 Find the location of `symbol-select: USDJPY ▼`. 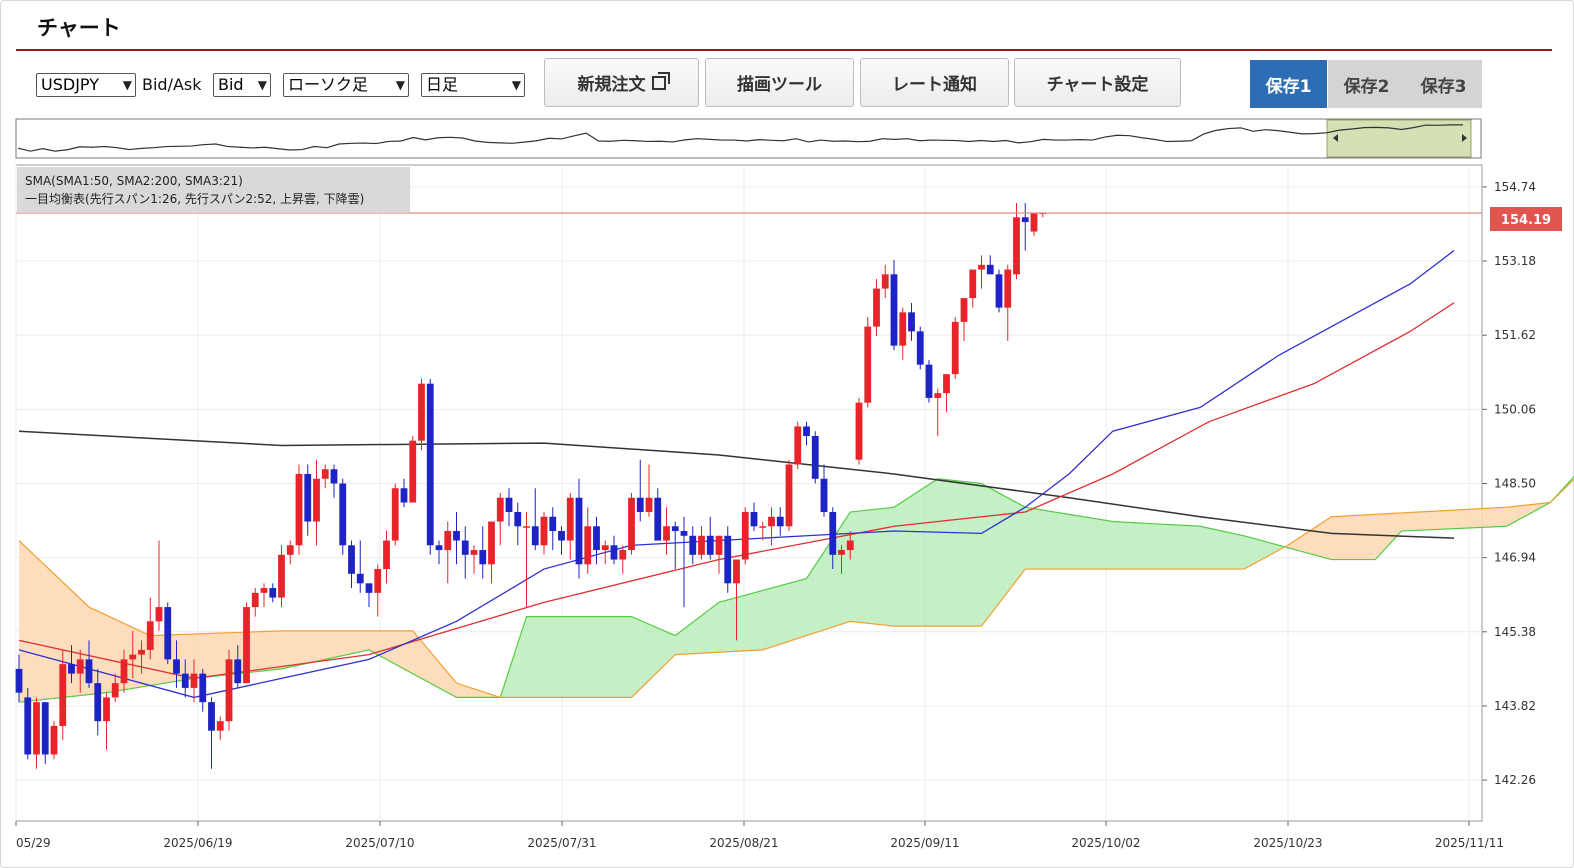

symbol-select: USDJPY ▼ is located at coordinates (86, 85).